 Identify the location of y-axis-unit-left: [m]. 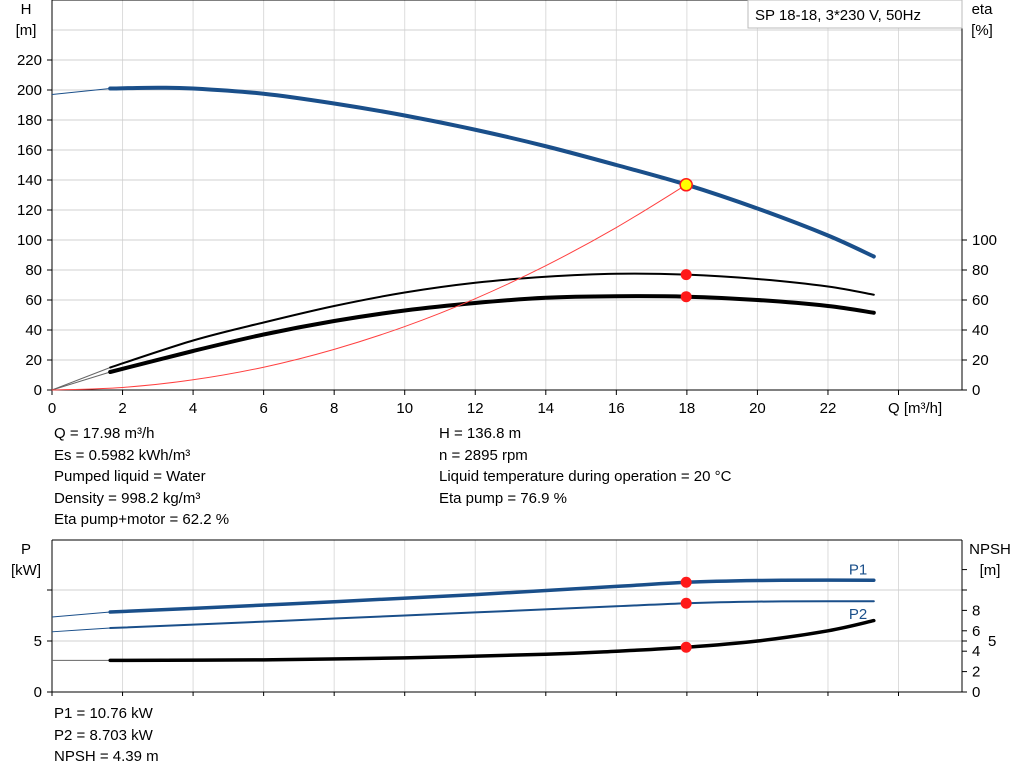
(26, 30).